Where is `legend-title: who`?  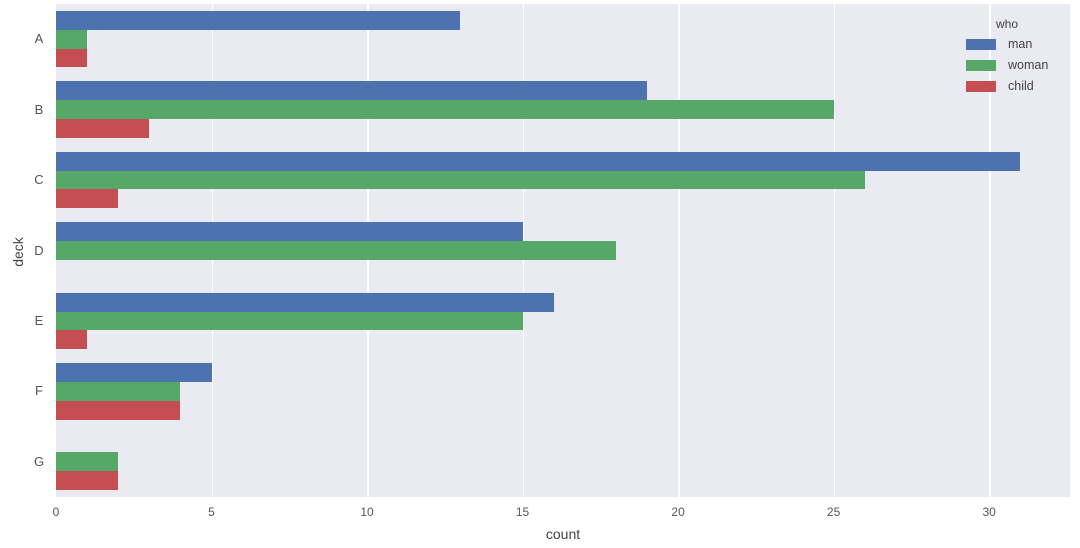 legend-title: who is located at coordinates (1007, 24).